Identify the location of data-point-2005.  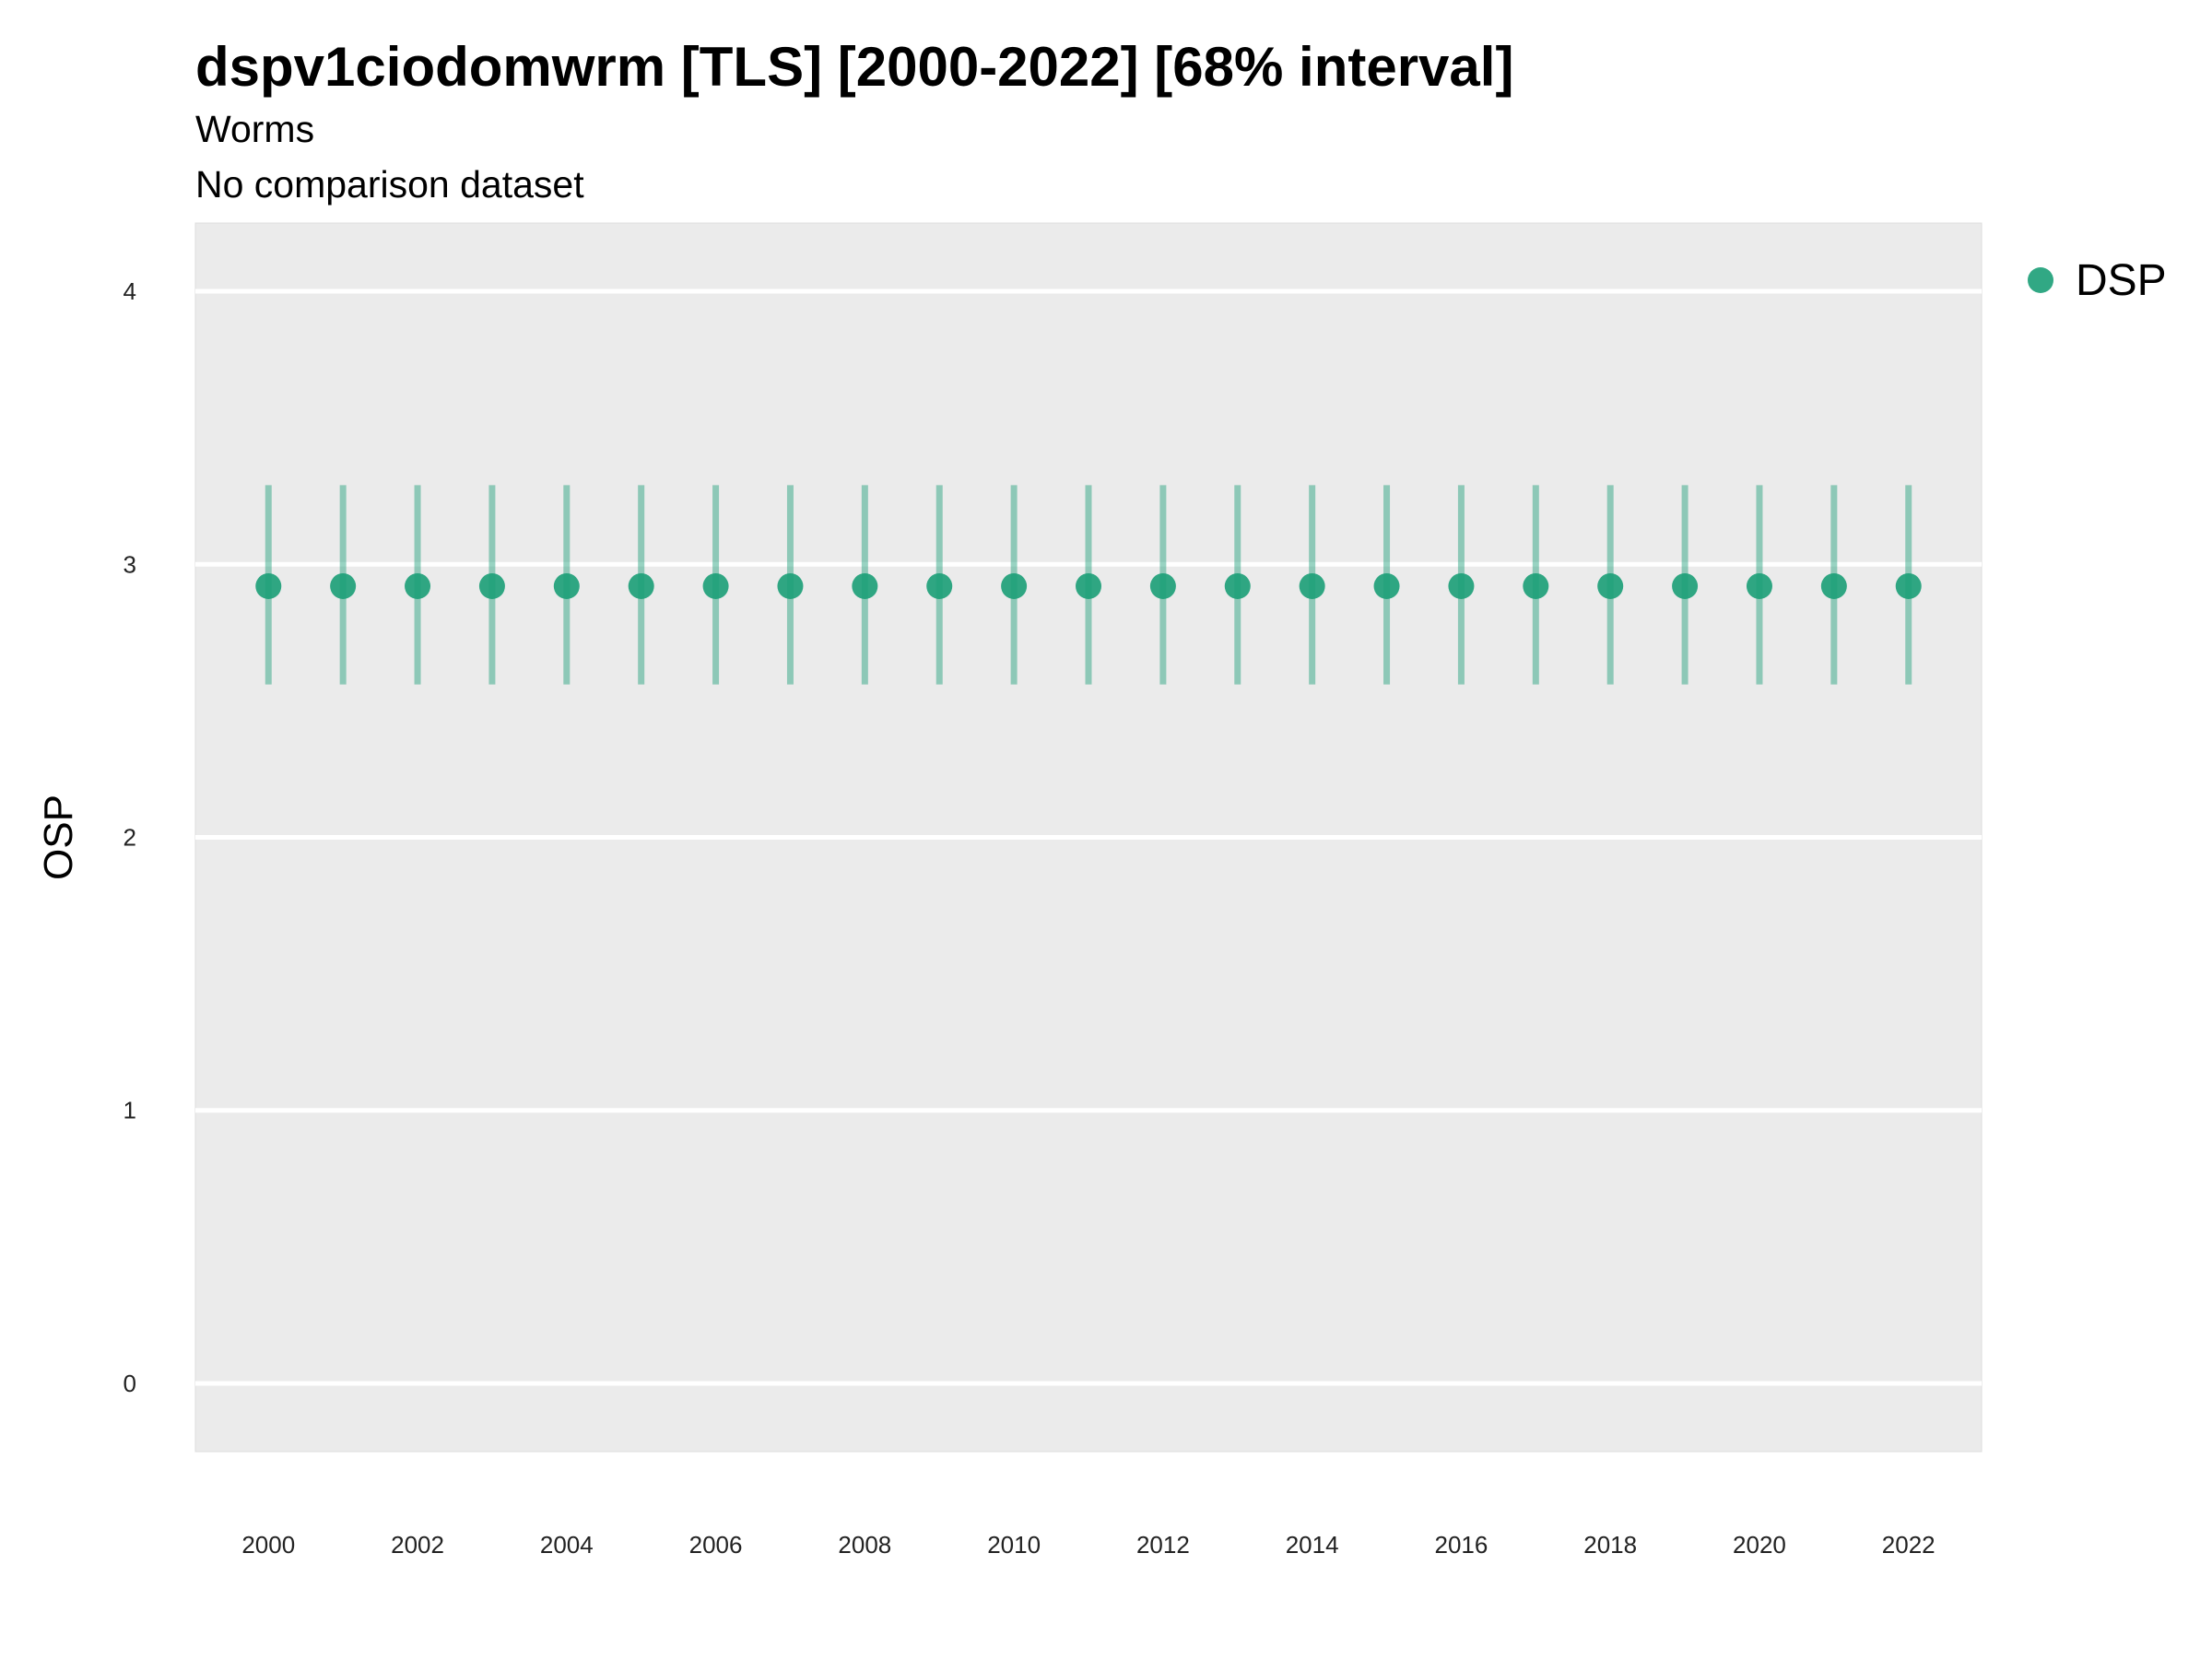
(641, 585).